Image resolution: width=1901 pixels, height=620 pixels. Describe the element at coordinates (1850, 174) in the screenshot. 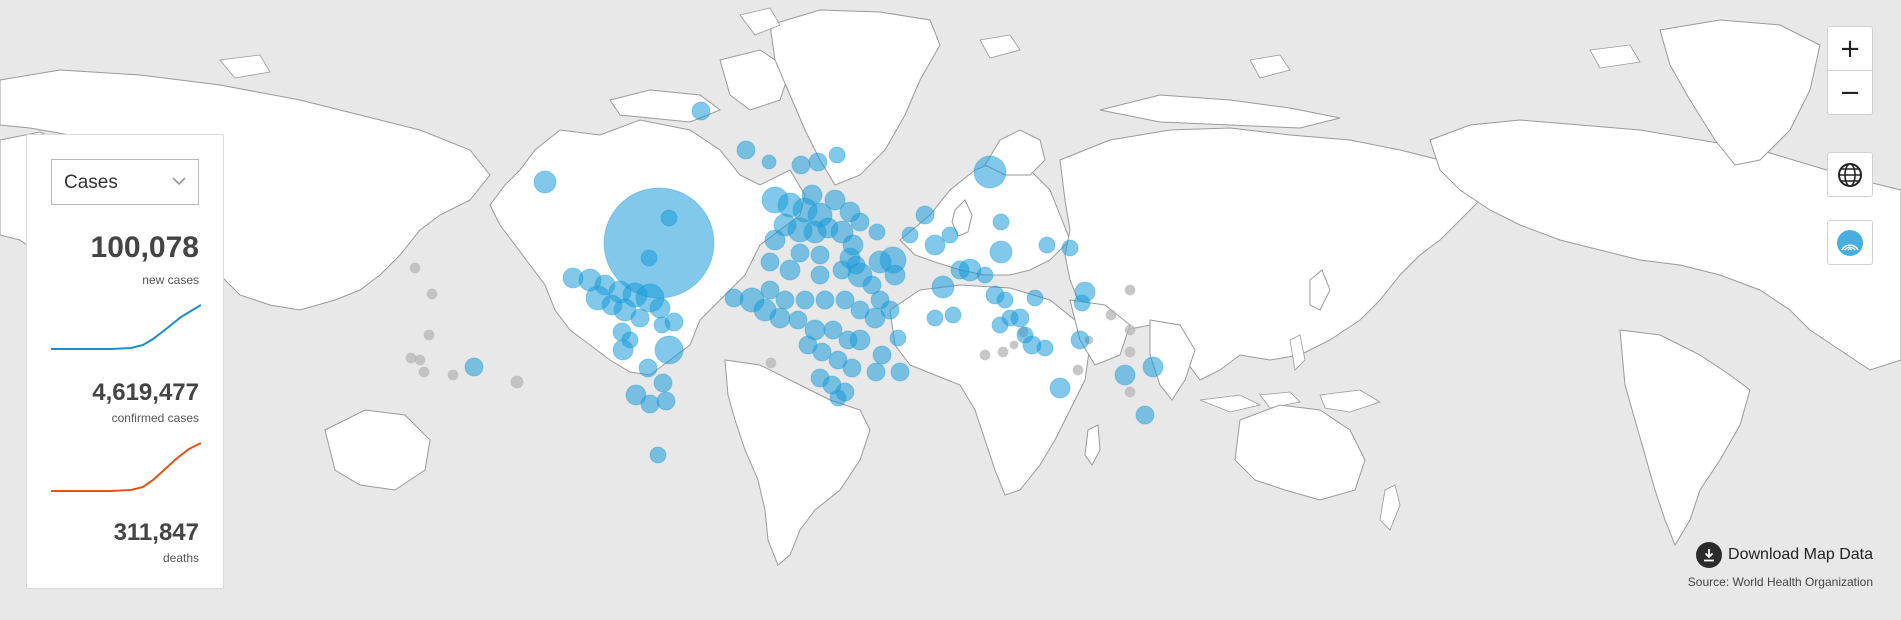

I see `globe-button` at that location.